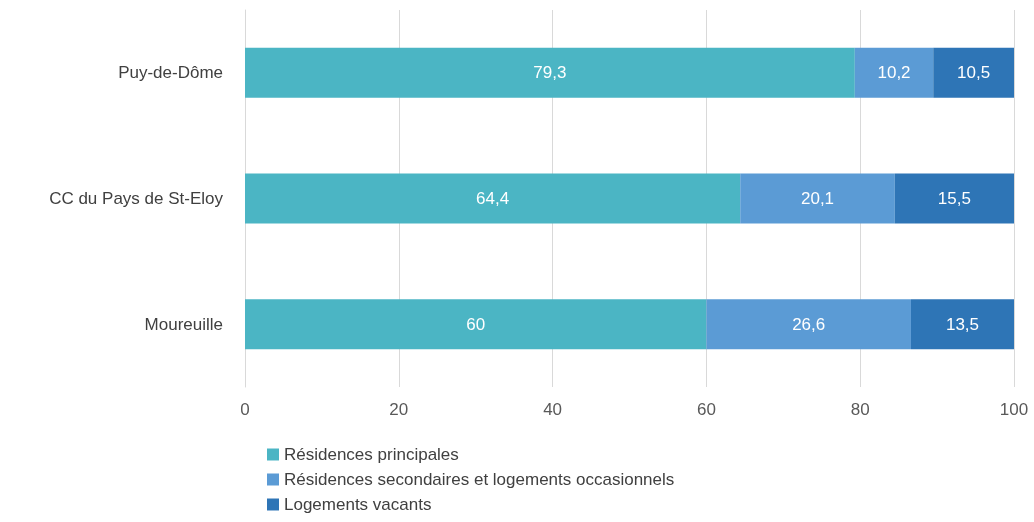  Describe the element at coordinates (371, 454) in the screenshot. I see `legend-label: Résidences principales` at that location.